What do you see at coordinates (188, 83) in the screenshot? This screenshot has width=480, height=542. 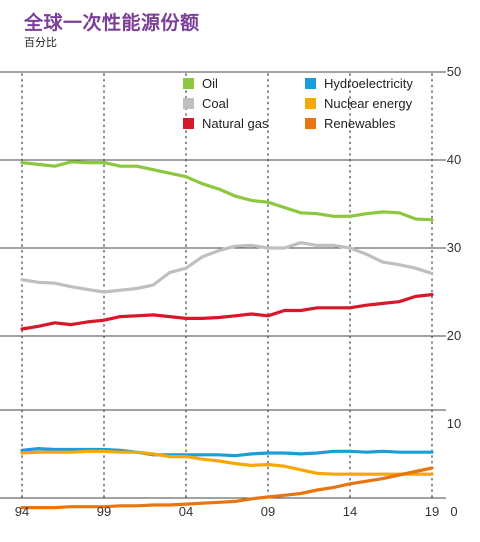 I see `legend-swatch-oil` at bounding box center [188, 83].